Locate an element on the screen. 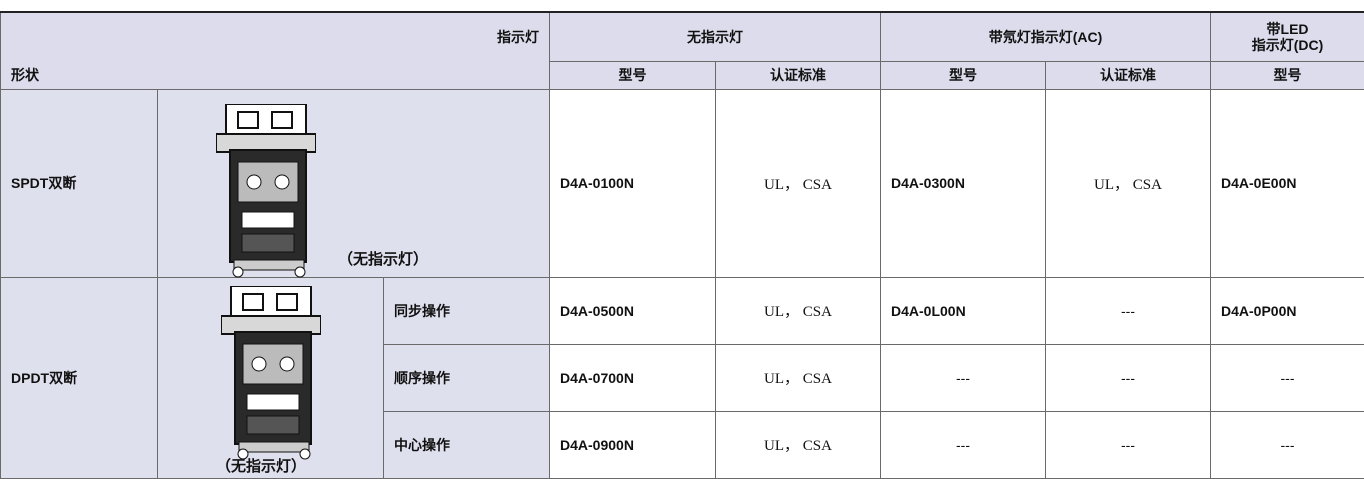 The height and width of the screenshot is (479, 1364). operation: 同步操作 is located at coordinates (467, 310).